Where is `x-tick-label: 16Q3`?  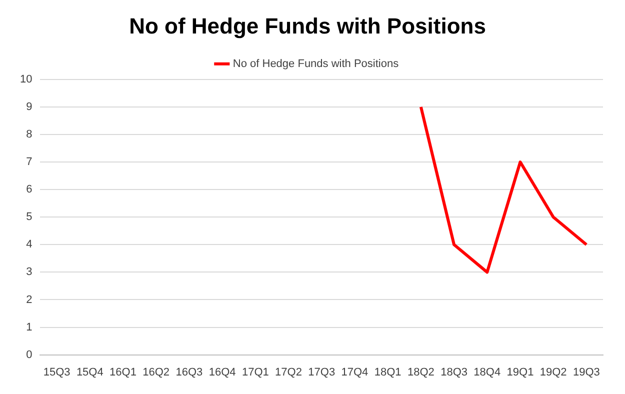 x-tick-label: 16Q3 is located at coordinates (189, 372).